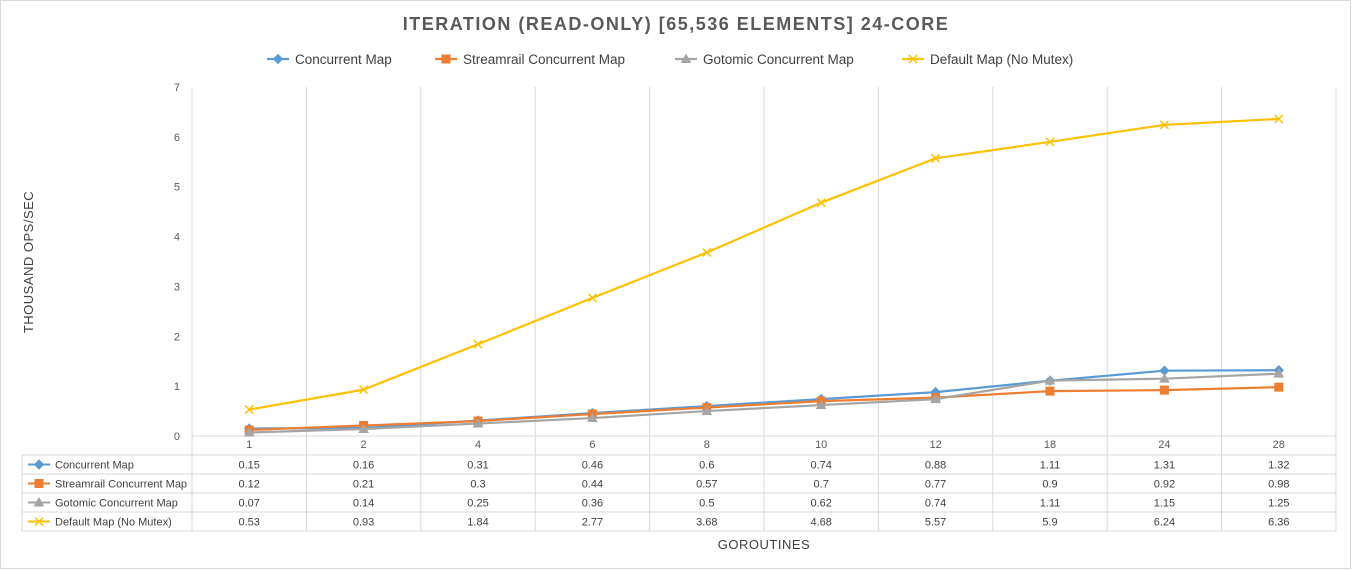 This screenshot has height=570, width=1352. Describe the element at coordinates (177, 188) in the screenshot. I see `y-tick-label: 5` at that location.